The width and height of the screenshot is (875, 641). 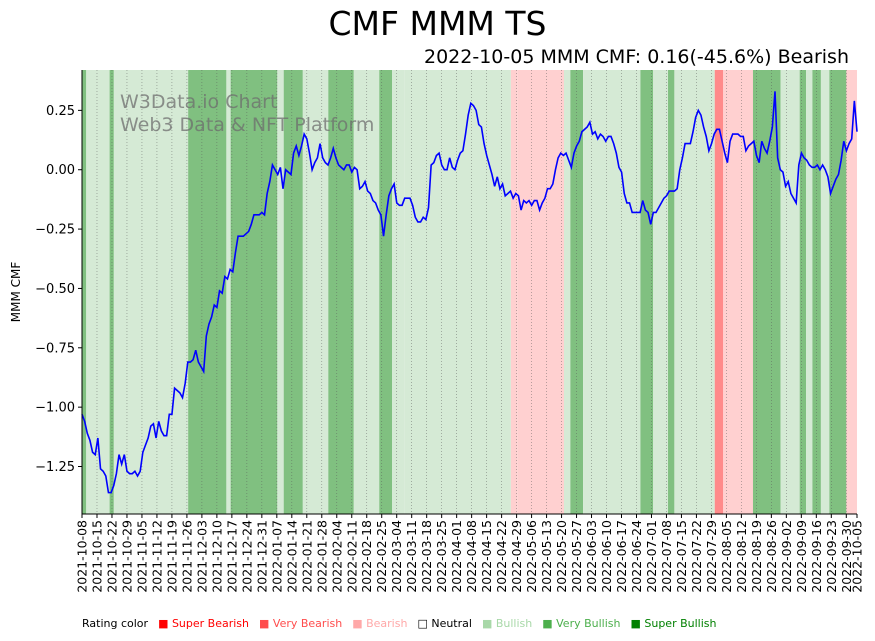 What do you see at coordinates (486, 556) in the screenshot?
I see `x-tick-label: 2022-04-15` at bounding box center [486, 556].